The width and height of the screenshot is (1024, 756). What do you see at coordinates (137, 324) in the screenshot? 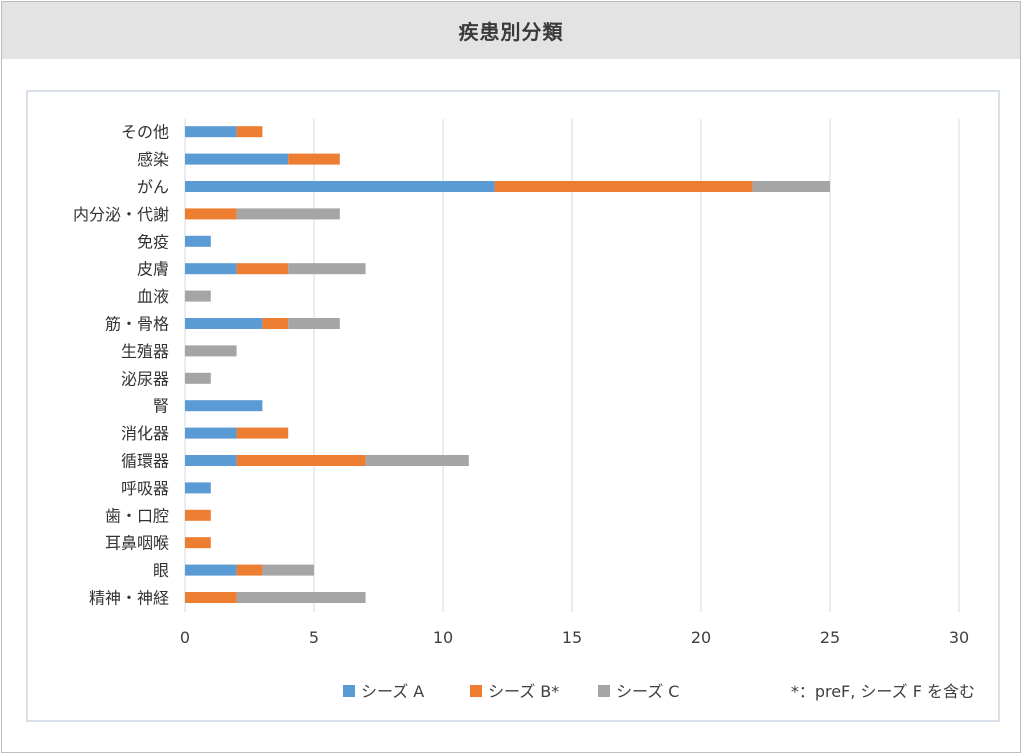
I see `category-label: 筋・骨格` at bounding box center [137, 324].